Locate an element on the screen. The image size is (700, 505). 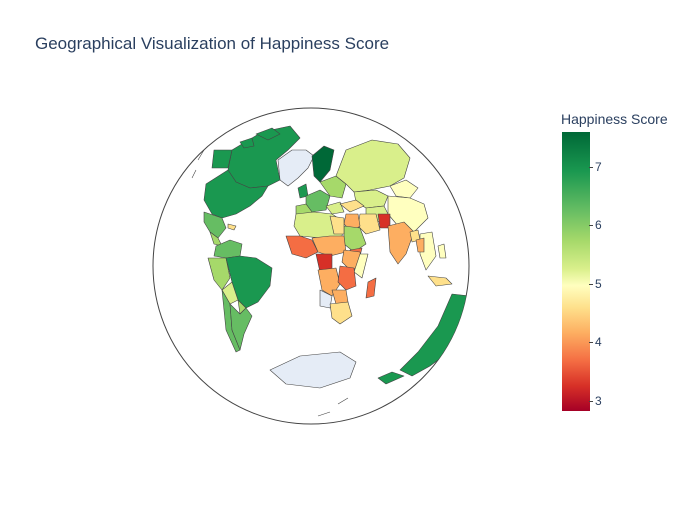
colorbar-tick-3: 3 is located at coordinates (595, 401).